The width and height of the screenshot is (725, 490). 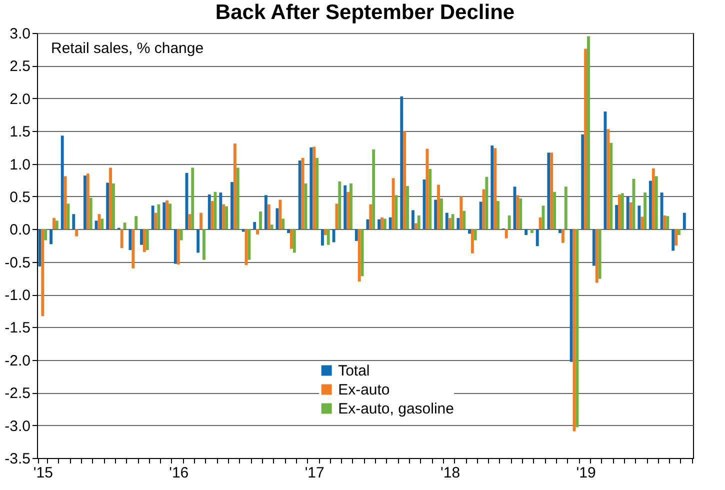 I want to click on legend-label: Total, so click(x=354, y=371).